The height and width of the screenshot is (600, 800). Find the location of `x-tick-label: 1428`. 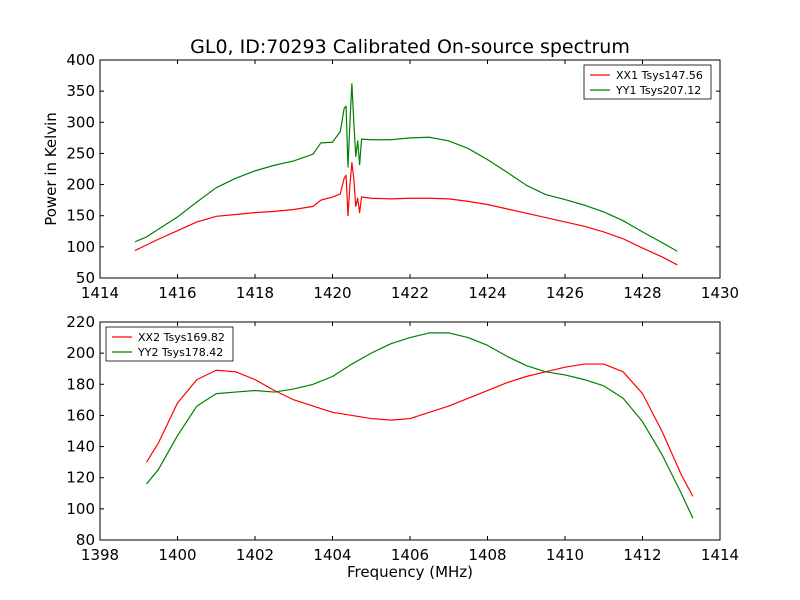

x-tick-label: 1428 is located at coordinates (642, 293).